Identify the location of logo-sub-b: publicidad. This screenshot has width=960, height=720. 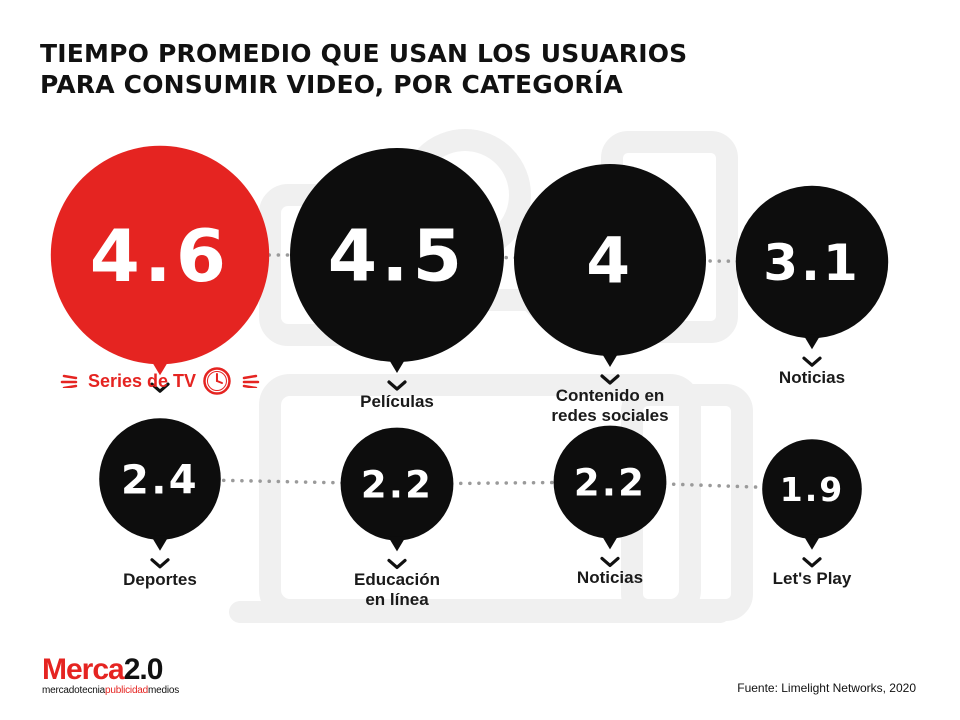
(127, 690).